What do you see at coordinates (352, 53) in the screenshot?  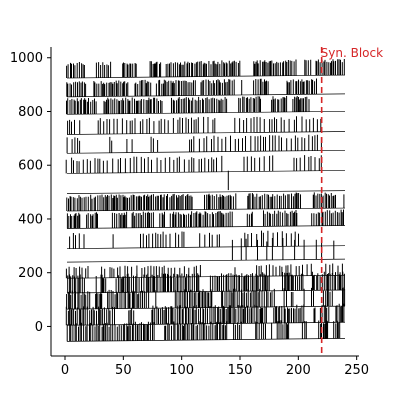 I see `syn-block-label: Syn. Block` at bounding box center [352, 53].